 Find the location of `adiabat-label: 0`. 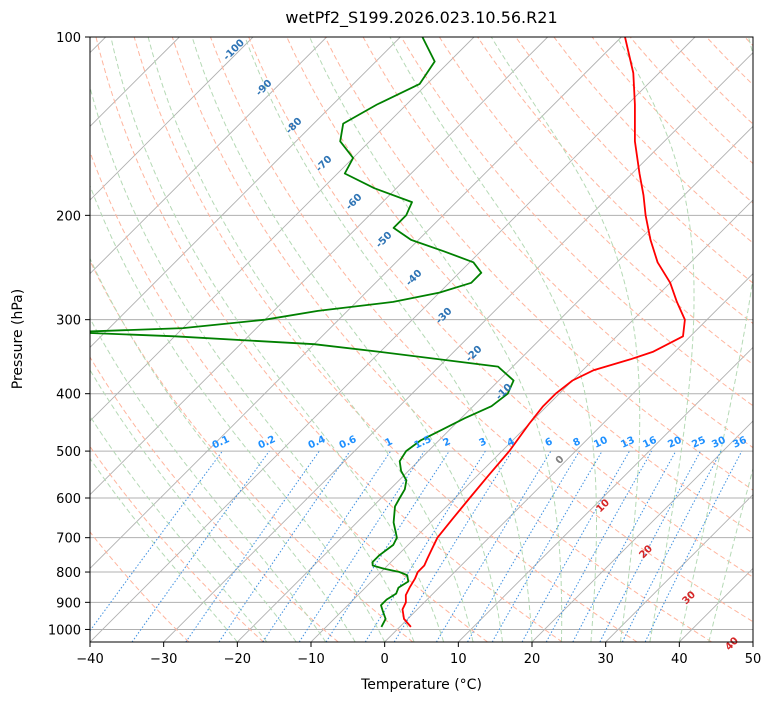

adiabat-label: 0 is located at coordinates (560, 460).